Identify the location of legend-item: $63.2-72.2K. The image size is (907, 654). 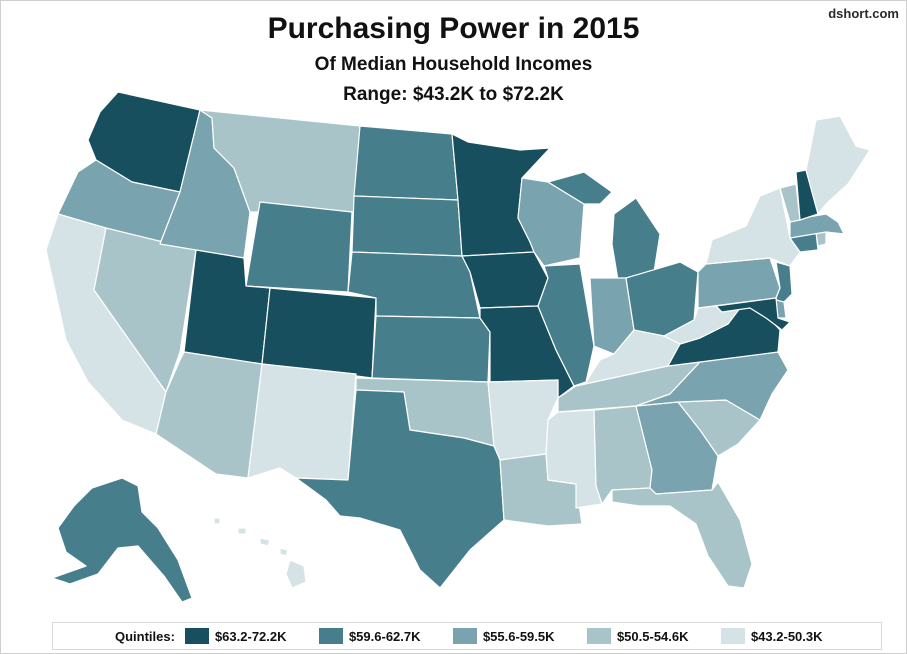
(247, 636).